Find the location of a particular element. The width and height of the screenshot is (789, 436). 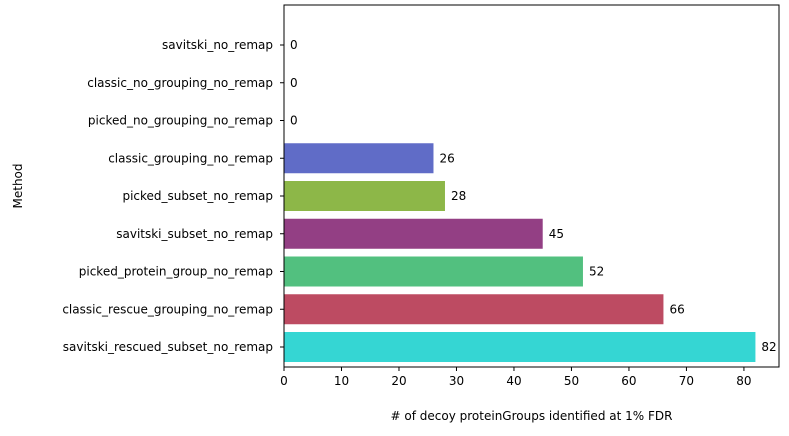

x-axis: 0 10 20 30 40 50 60 70 80 is located at coordinates (516, 377).